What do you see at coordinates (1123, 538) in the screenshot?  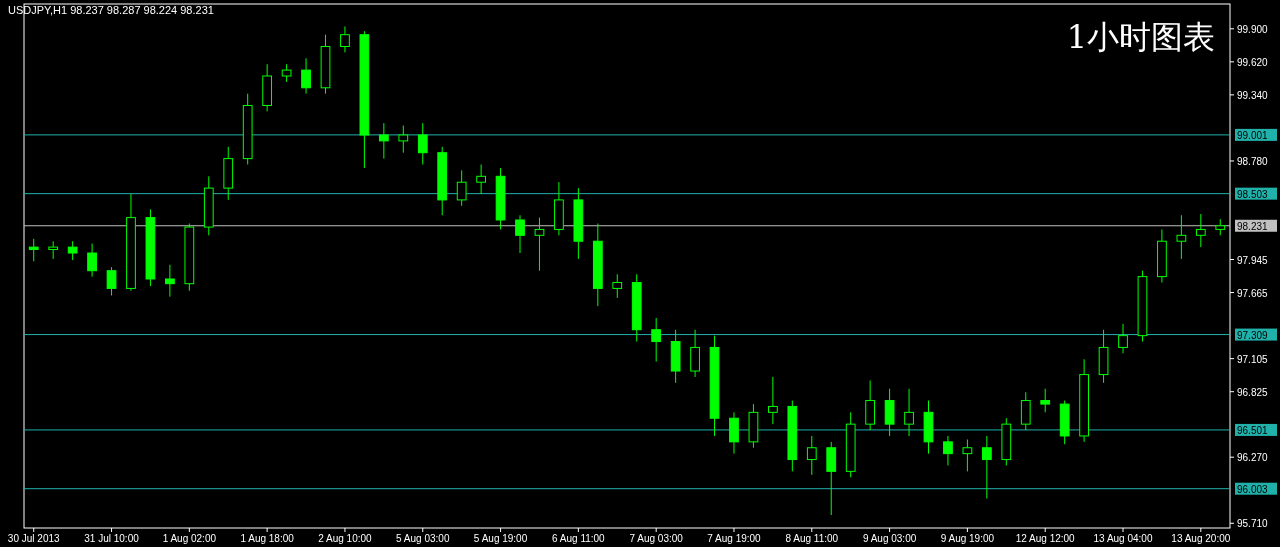 I see `x-tick-label: 13 Aug 04:00` at bounding box center [1123, 538].